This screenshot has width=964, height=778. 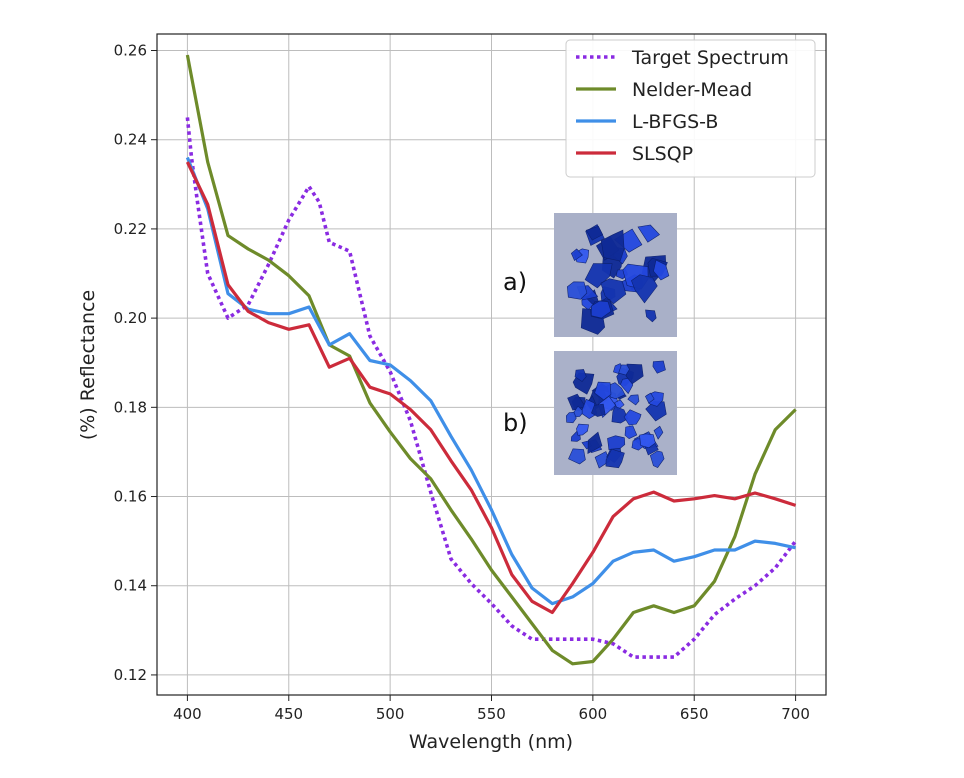 I want to click on crystal-cluster-b, so click(x=616, y=414).